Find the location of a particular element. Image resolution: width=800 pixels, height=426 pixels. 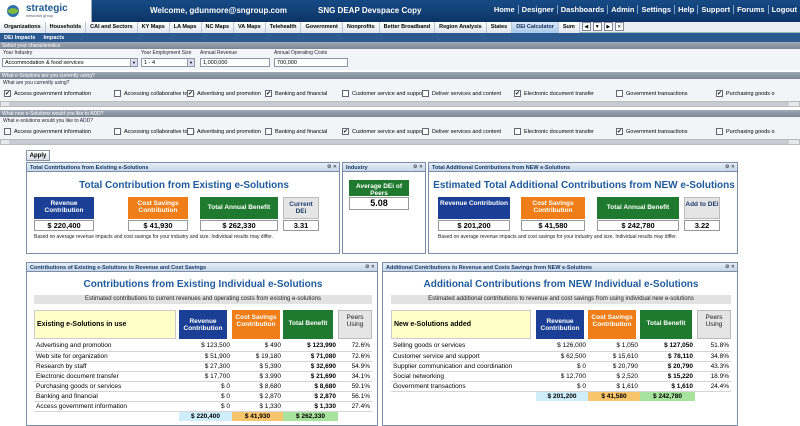

revenue-input: 1,000,000 is located at coordinates (235, 62).